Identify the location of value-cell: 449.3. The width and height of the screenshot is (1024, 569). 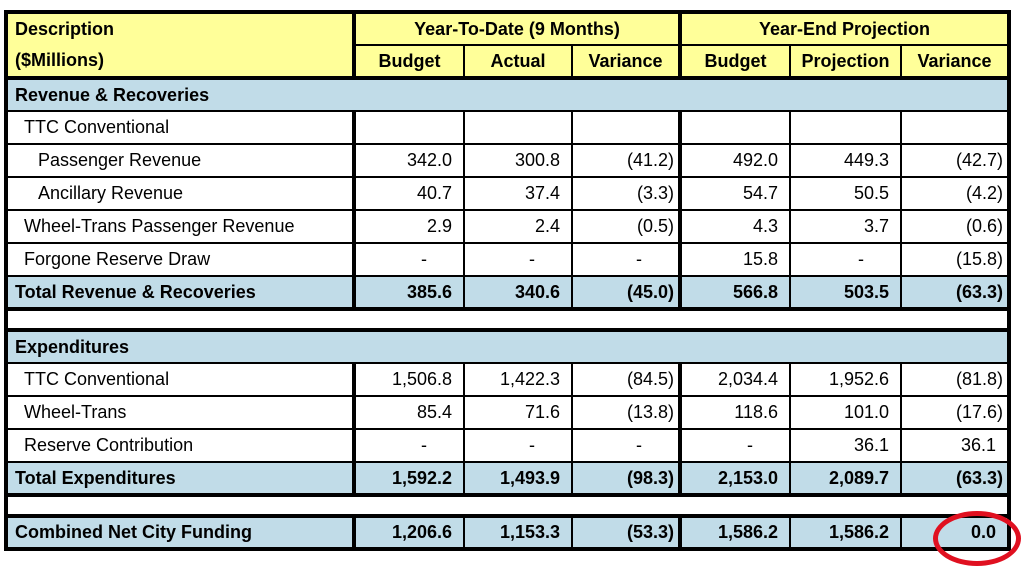
(846, 160).